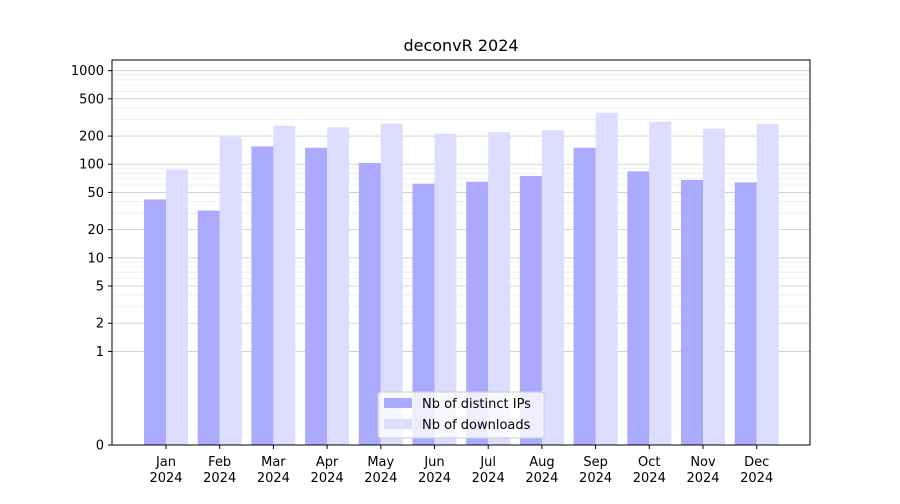 Image resolution: width=900 pixels, height=504 pixels. I want to click on x-tick-label: Dec 2024, so click(756, 470).